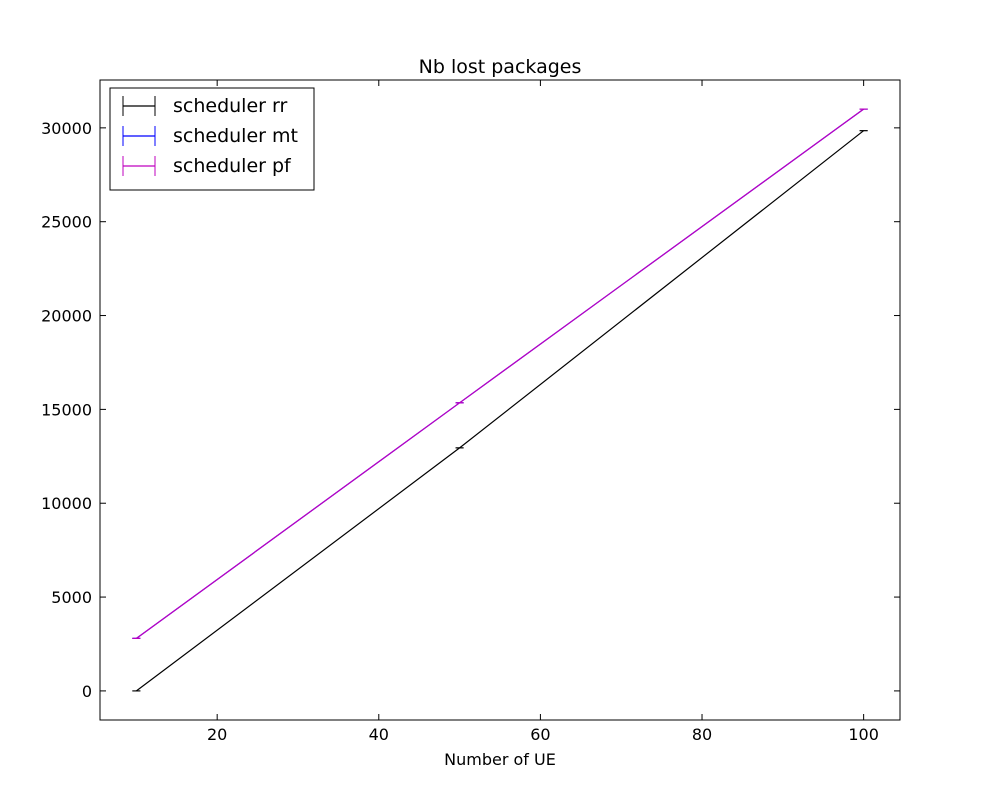 This screenshot has height=800, width=1000. I want to click on legend-label: scheduler pf, so click(232, 166).